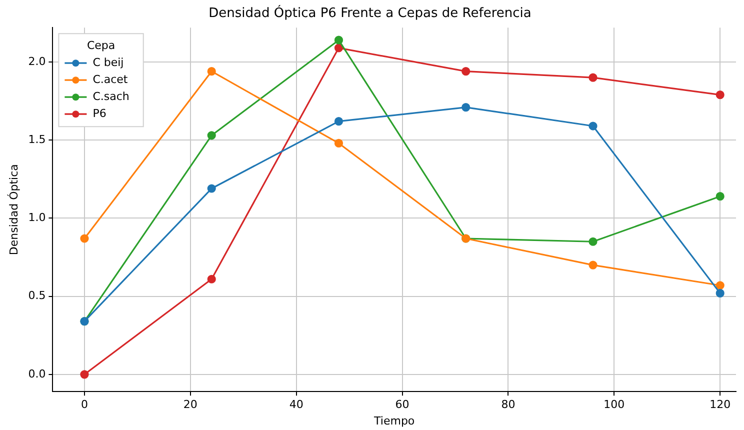 This screenshot has width=744, height=430. What do you see at coordinates (37, 61) in the screenshot?
I see `y-tick-label: 2.0` at bounding box center [37, 61].